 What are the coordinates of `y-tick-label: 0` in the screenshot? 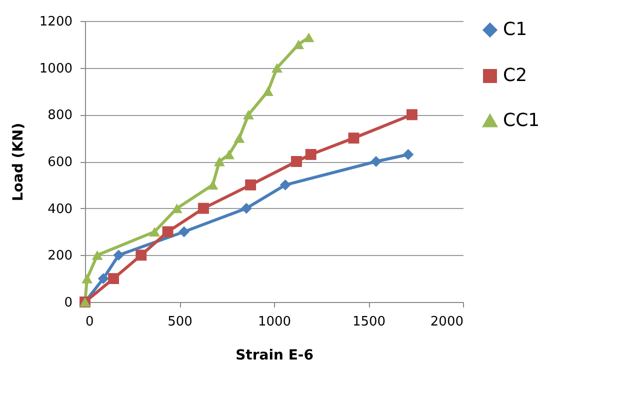 It's located at (68, 303).